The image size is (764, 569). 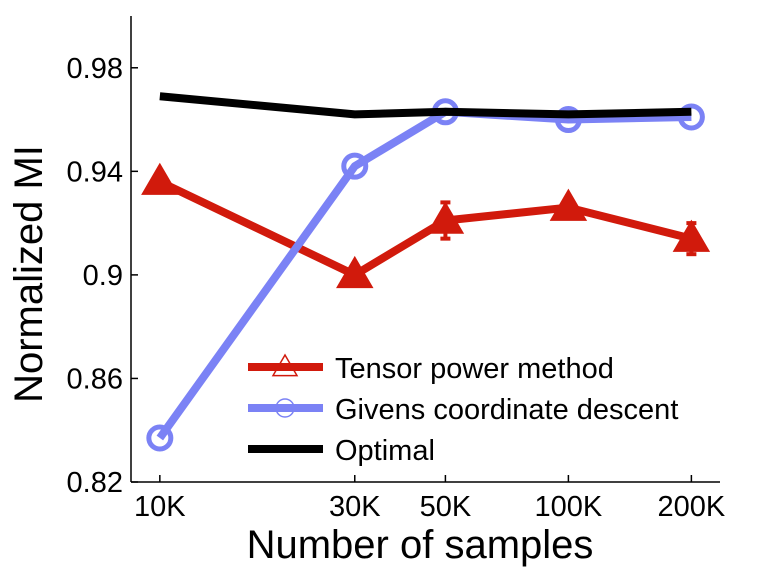 I want to click on series-optimal, so click(x=425, y=105).